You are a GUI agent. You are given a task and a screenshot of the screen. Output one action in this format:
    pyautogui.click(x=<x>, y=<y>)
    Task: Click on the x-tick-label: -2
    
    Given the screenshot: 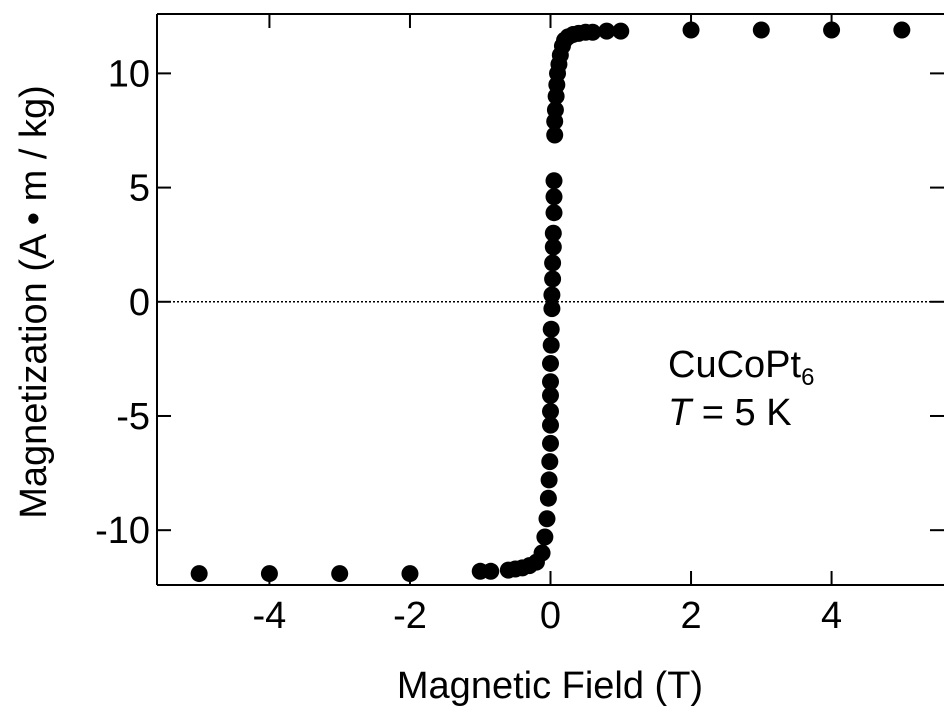 What is the action you would take?
    pyautogui.click(x=410, y=616)
    